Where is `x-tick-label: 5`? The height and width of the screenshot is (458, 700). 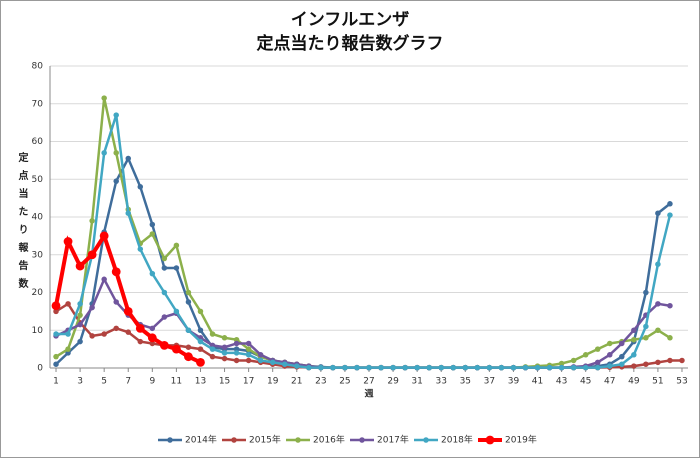 x-tick-label: 5 is located at coordinates (104, 382).